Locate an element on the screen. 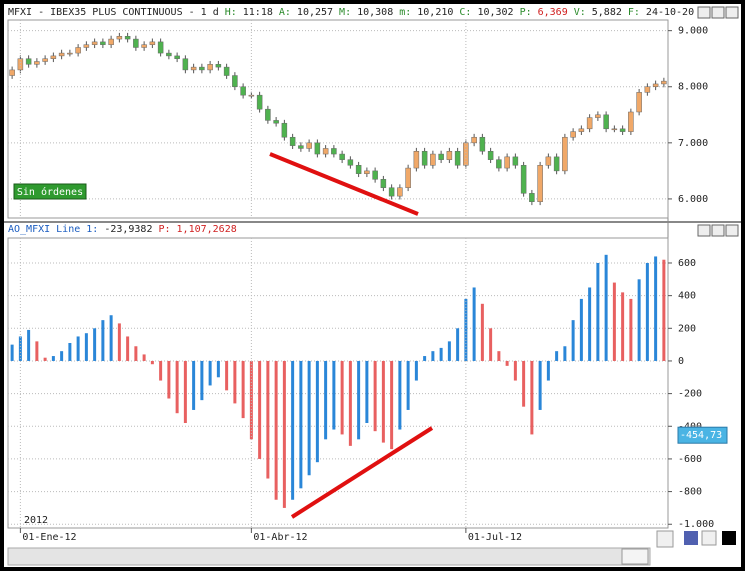 The height and width of the screenshot is (571, 745). header-text: AO_MFXI Line 1: is located at coordinates (53, 229).